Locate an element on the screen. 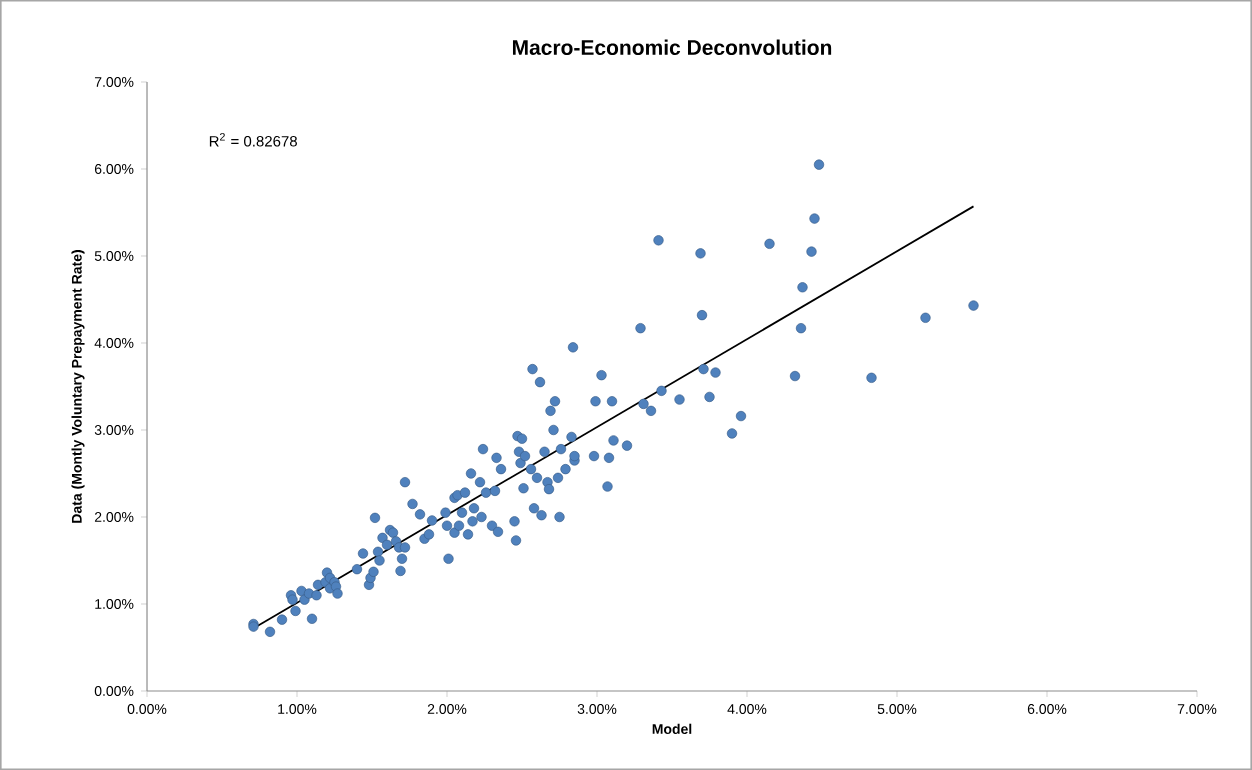 The width and height of the screenshot is (1252, 770). y-tick-label: 4.00% is located at coordinates (114, 343).